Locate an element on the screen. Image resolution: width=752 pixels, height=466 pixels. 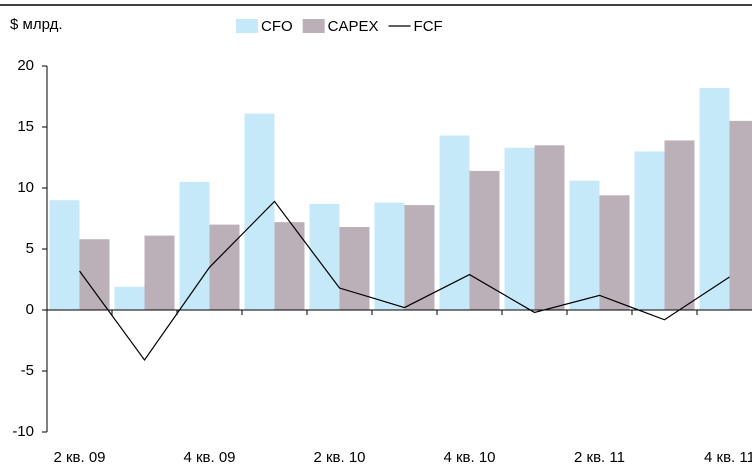
y-axis-label: $ млрд. is located at coordinates (36, 24).